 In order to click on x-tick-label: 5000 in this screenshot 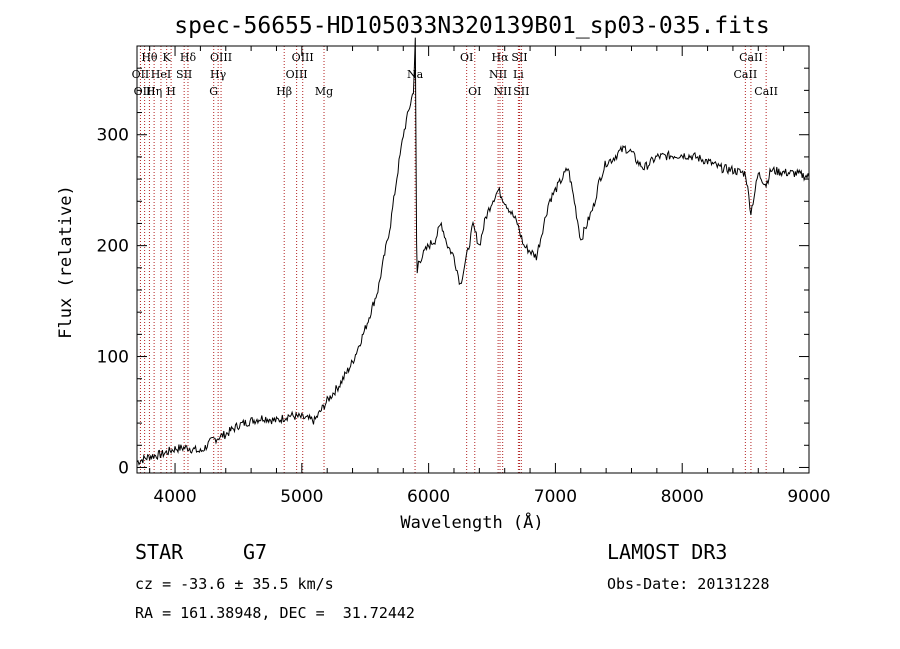, I will do `click(301, 497)`.